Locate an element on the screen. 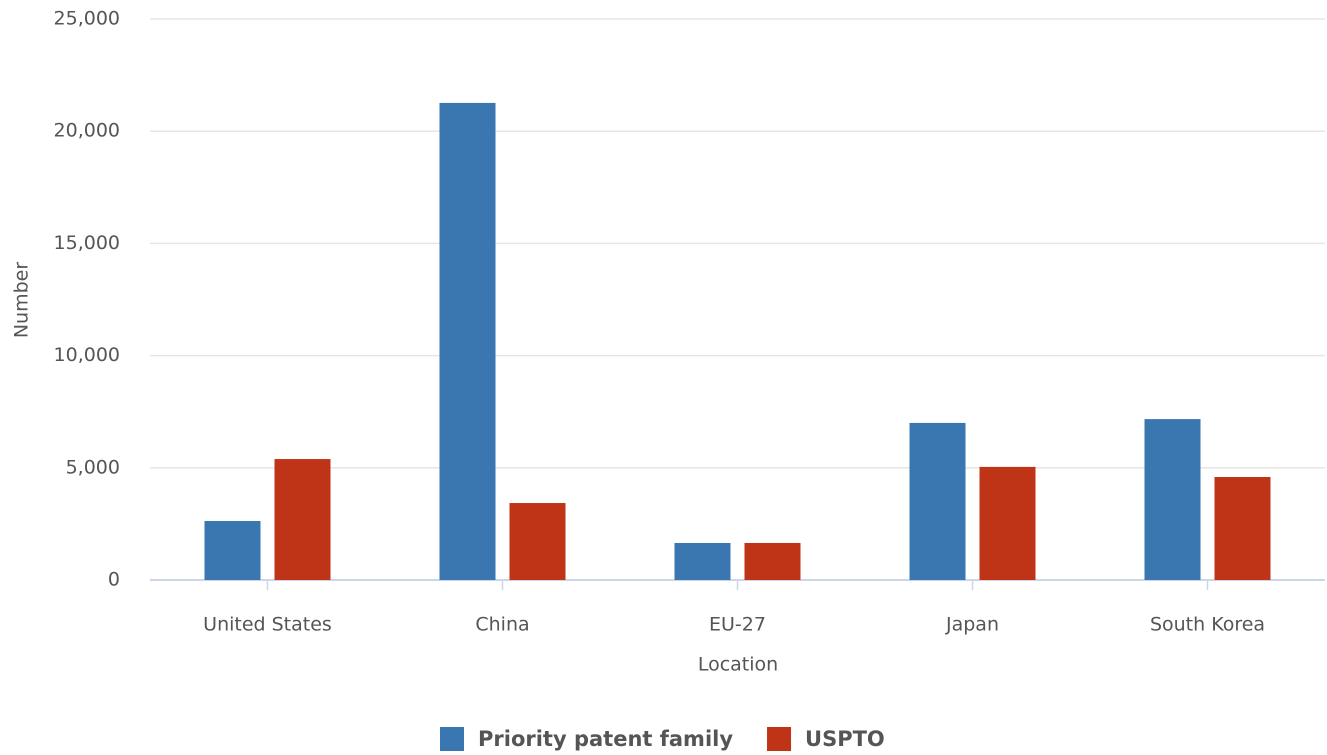  x-tick-label: EU-27 is located at coordinates (737, 625).